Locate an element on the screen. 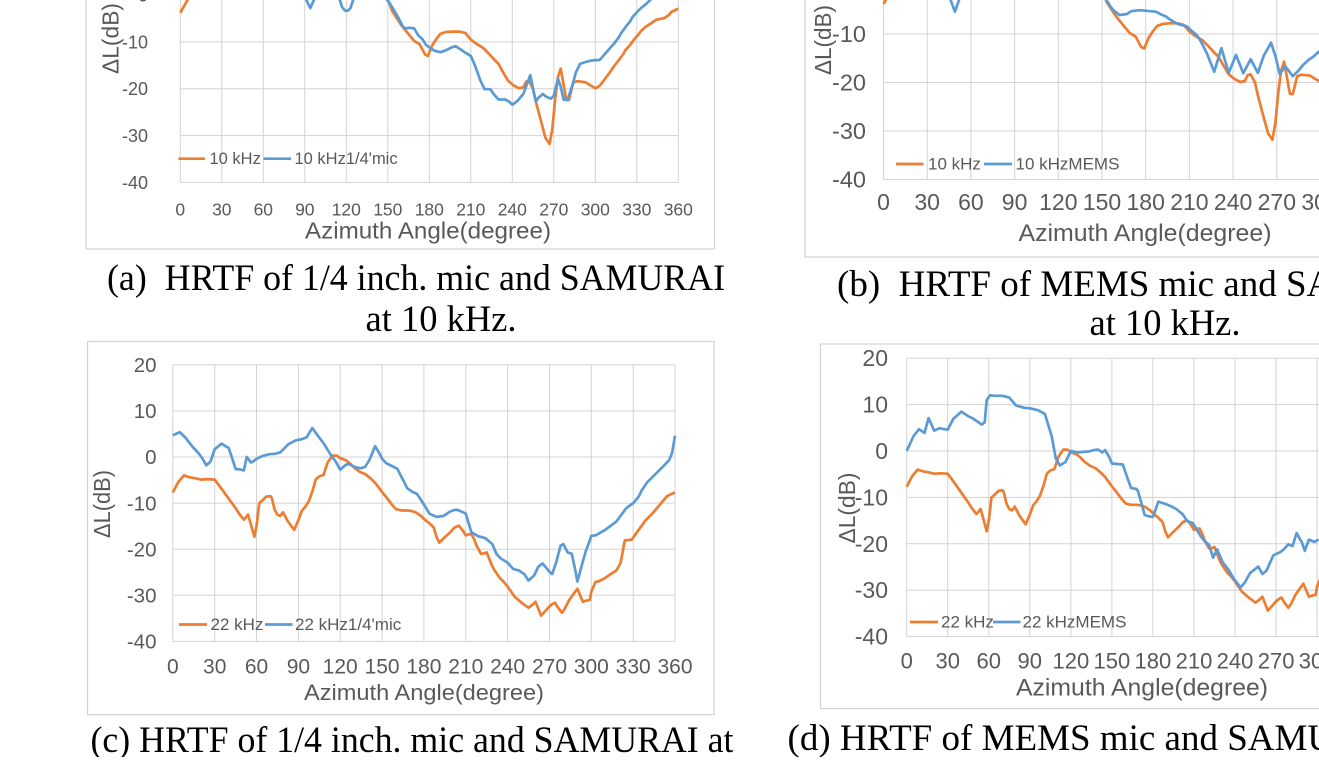 The height and width of the screenshot is (762, 1319). svg-text: 22 kHzMEMS is located at coordinates (1075, 622).